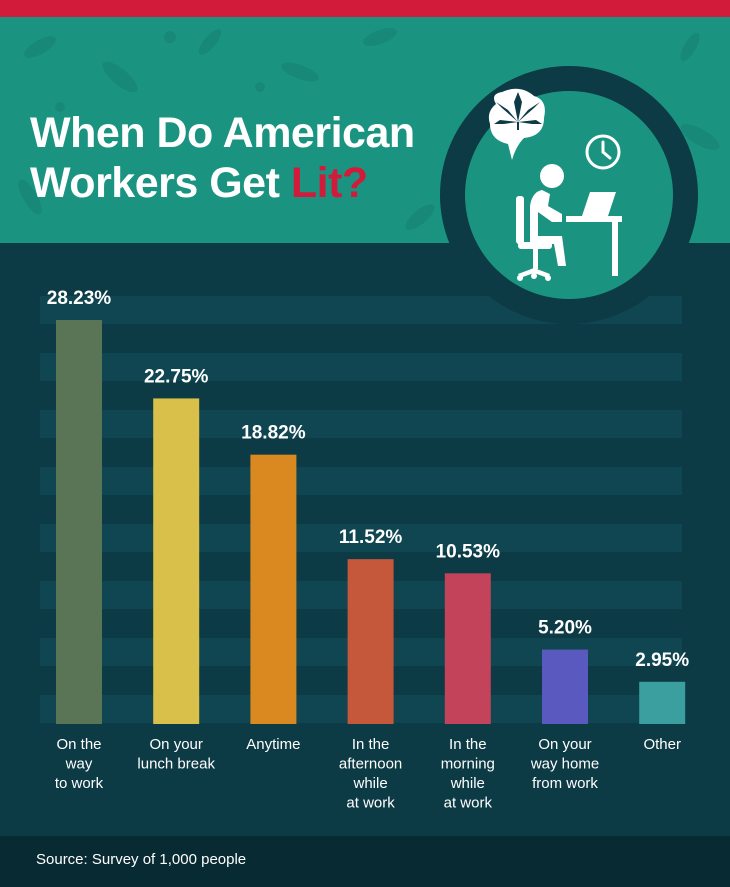 This screenshot has height=887, width=730. I want to click on clock-icon, so click(603, 152).